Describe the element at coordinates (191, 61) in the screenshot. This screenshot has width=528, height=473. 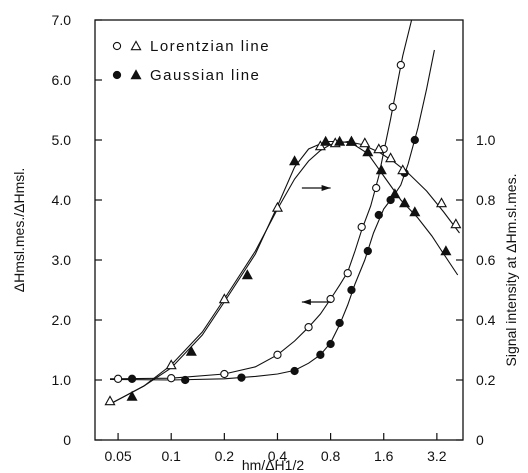
I see `legend: Lorentzian line Gaussian line` at that location.